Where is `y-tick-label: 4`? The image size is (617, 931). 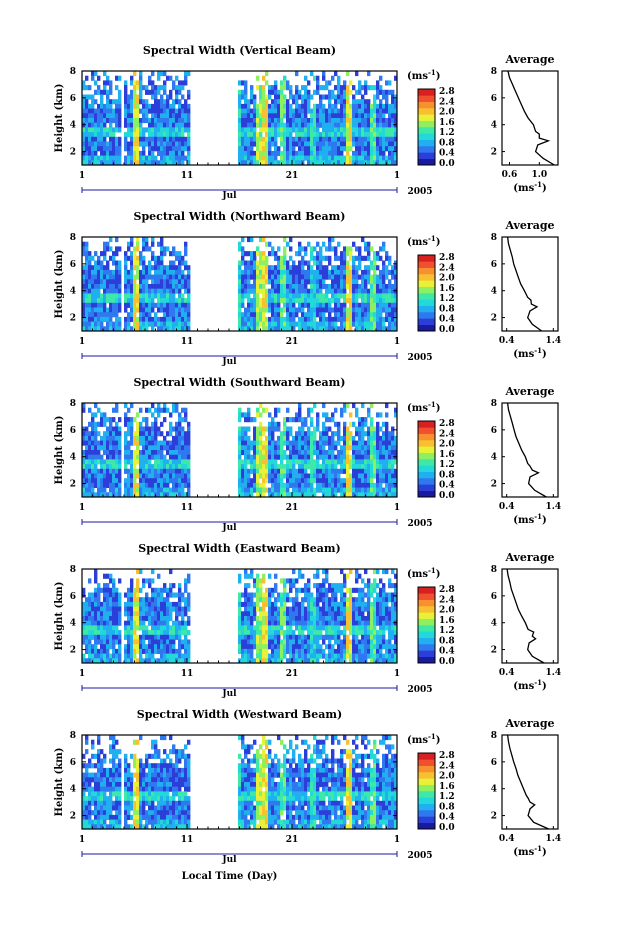
y-tick-label: 4 is located at coordinates (73, 292).